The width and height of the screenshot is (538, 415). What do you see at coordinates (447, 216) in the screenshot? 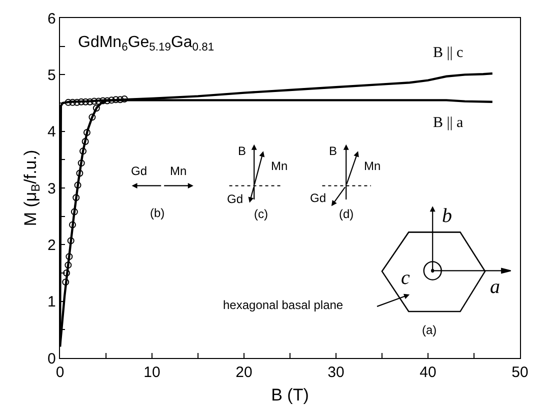
I see `annotation: b` at bounding box center [447, 216].